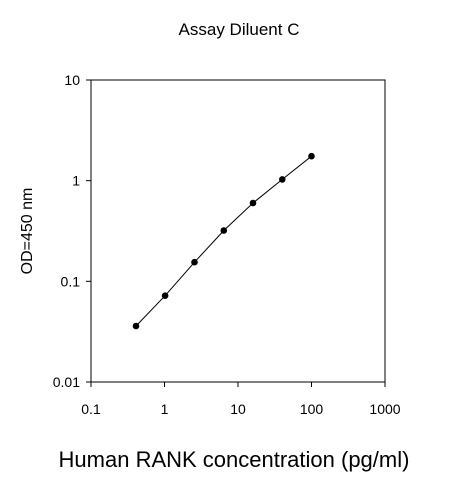 This screenshot has width=469, height=480. What do you see at coordinates (71, 281) in the screenshot?
I see `y-tick-label: 0.1` at bounding box center [71, 281].